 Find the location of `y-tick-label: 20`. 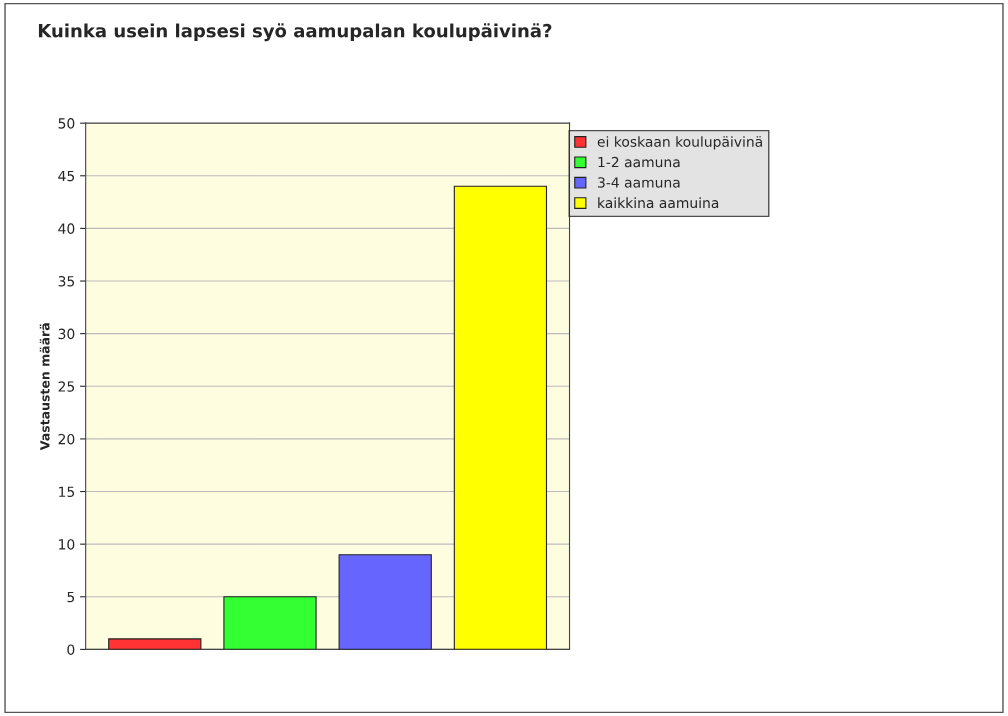

y-tick-label: 20 is located at coordinates (66, 439).